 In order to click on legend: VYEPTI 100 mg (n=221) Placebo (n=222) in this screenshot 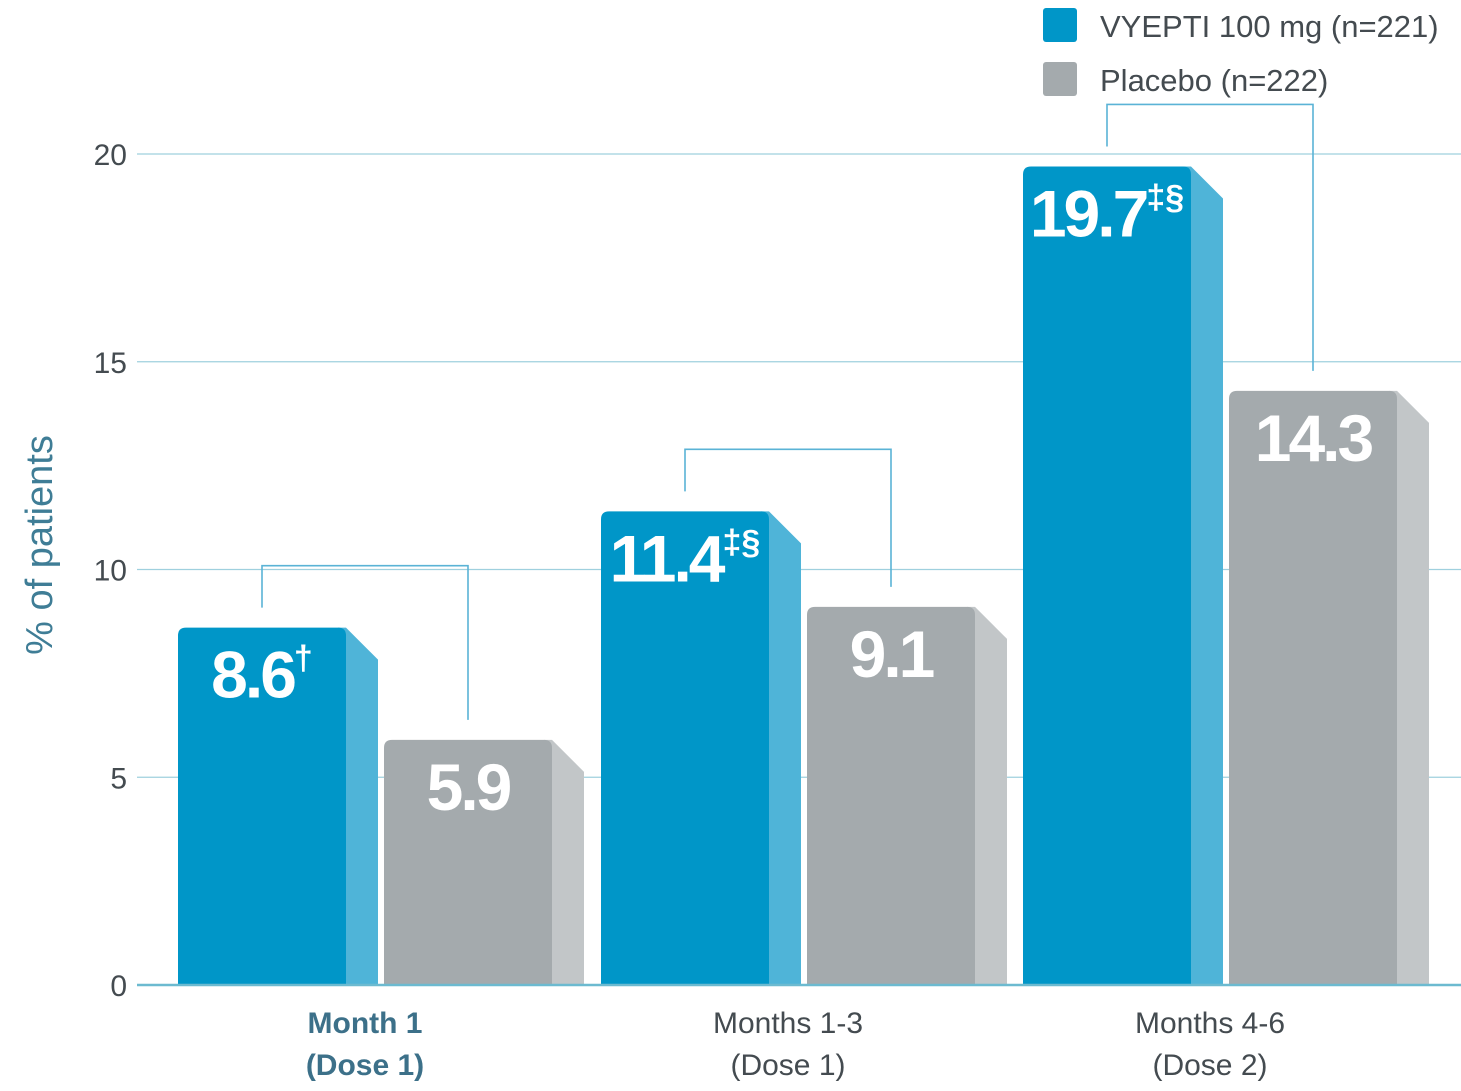, I will do `click(1241, 53)`.